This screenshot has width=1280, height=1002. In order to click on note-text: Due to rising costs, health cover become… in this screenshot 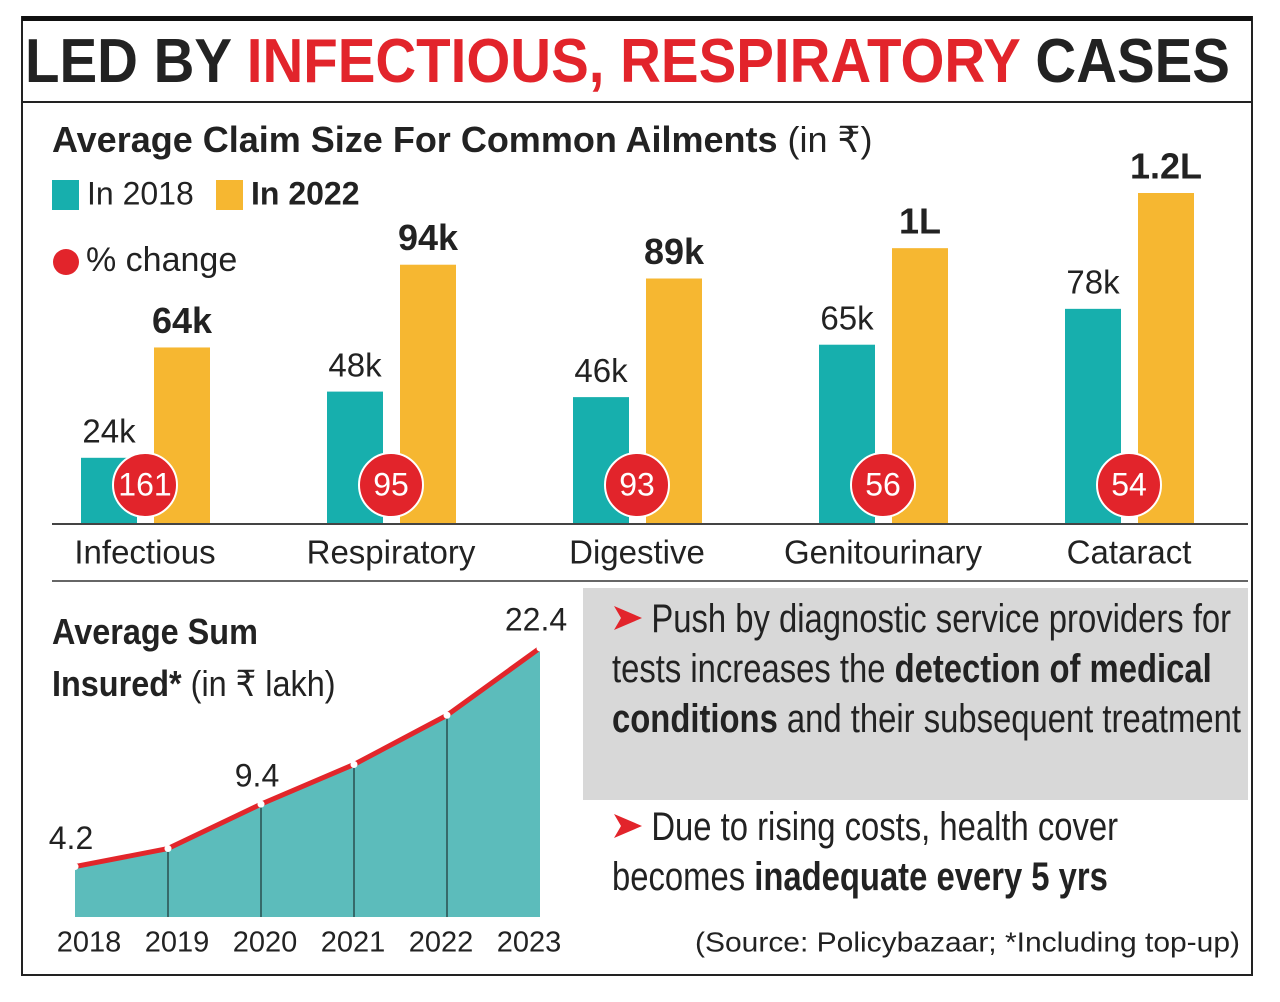, I will do `click(865, 852)`.